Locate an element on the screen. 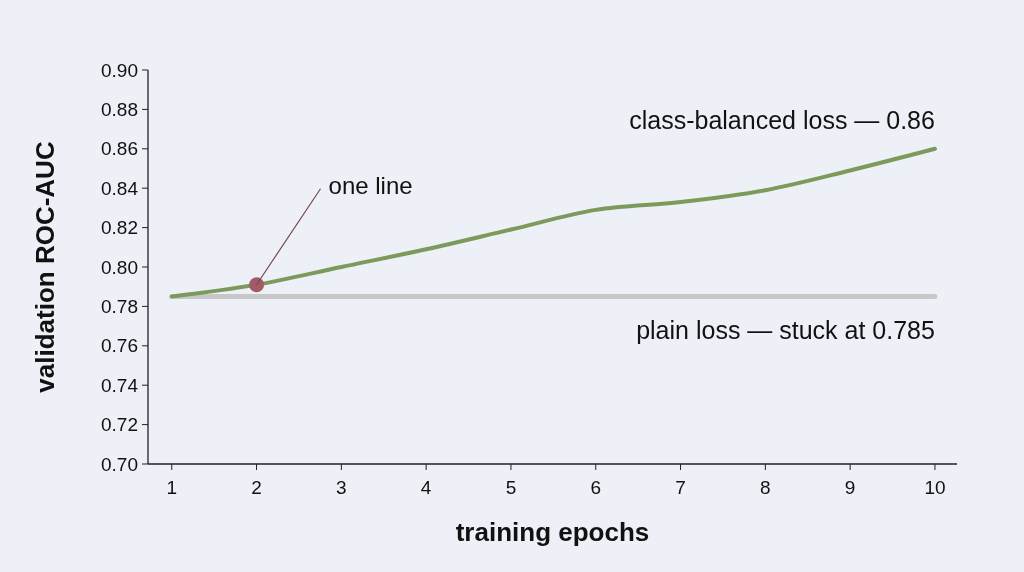 The height and width of the screenshot is (572, 1024). x-tick-label: 2 is located at coordinates (256, 487).